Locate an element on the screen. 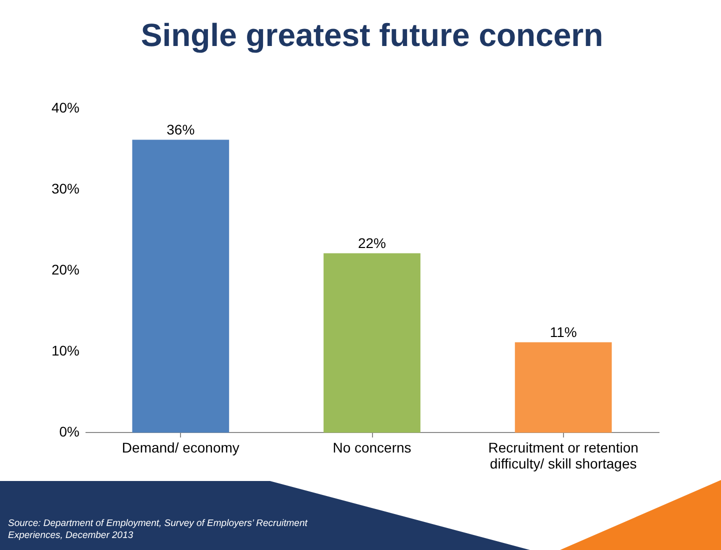 The image size is (721, 550). chart-title: Single greatest future concern is located at coordinates (372, 35).